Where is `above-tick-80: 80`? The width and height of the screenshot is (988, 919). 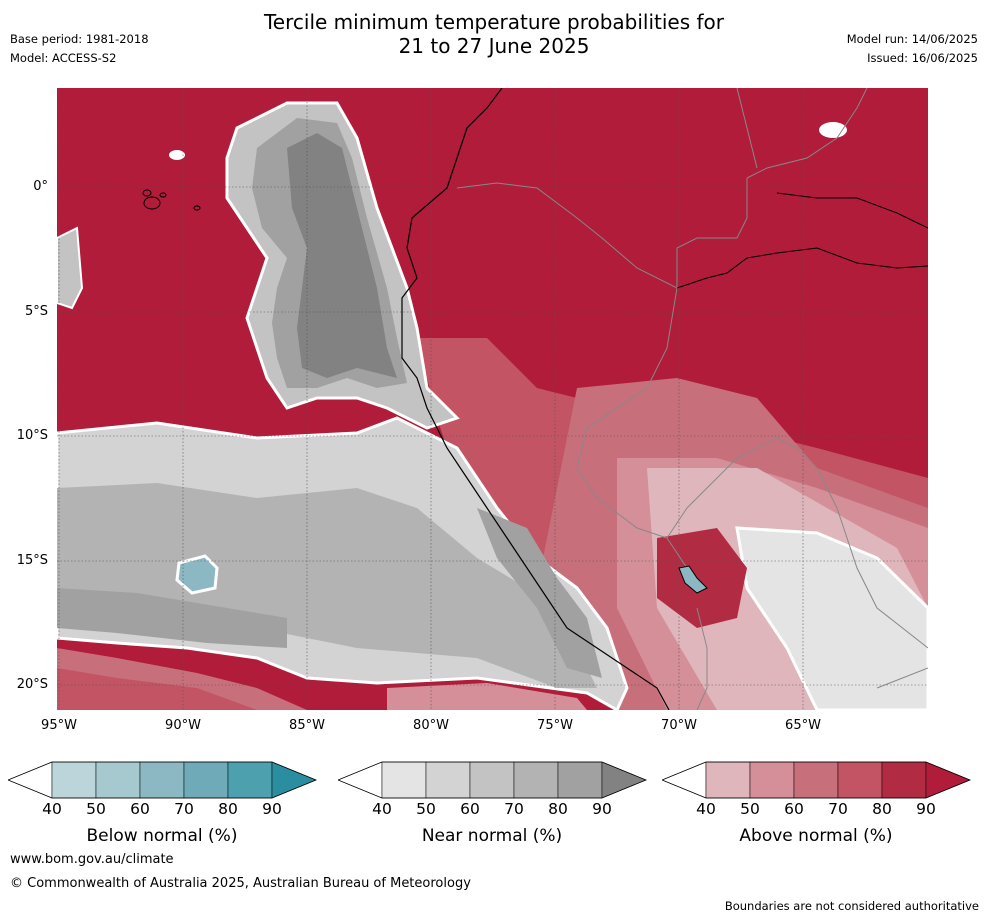
above-tick-80: 80 is located at coordinates (882, 809).